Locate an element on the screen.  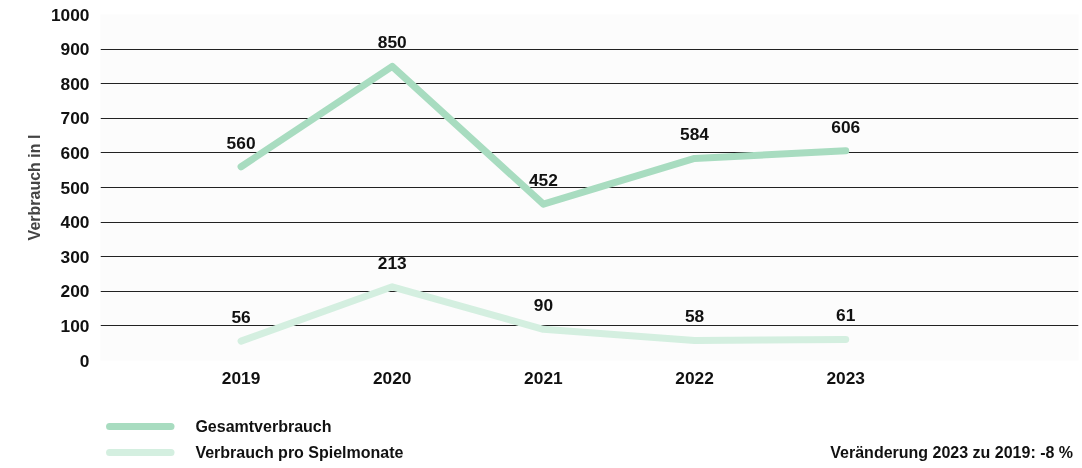
y-tick-label: 300 is located at coordinates (75, 256).